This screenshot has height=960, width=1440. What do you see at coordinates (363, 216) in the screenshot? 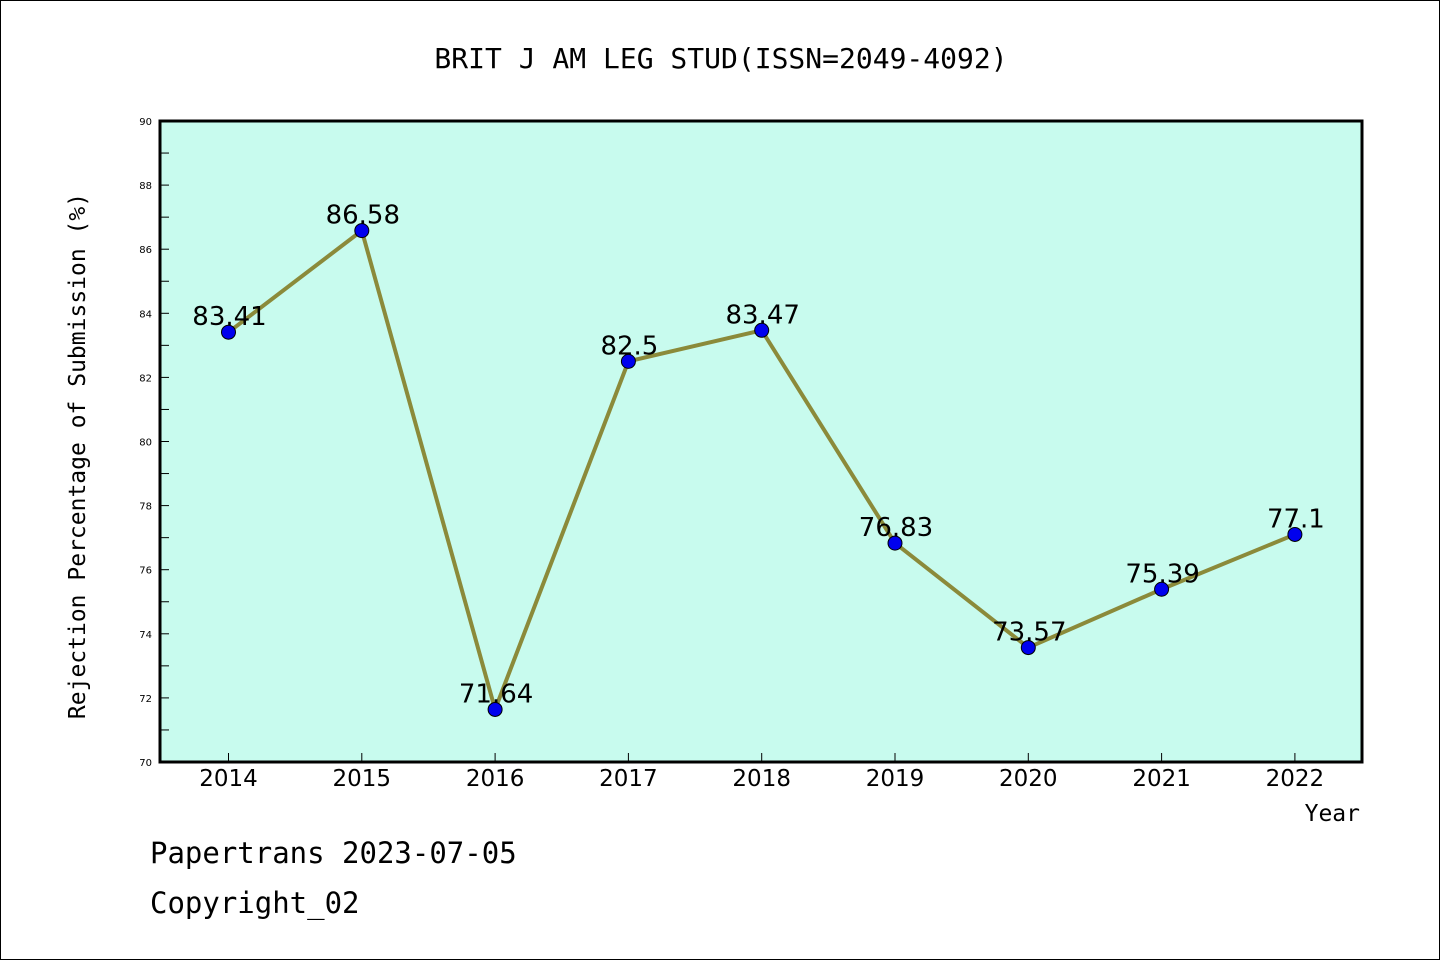
I see `data-label: 86.58` at bounding box center [363, 216].